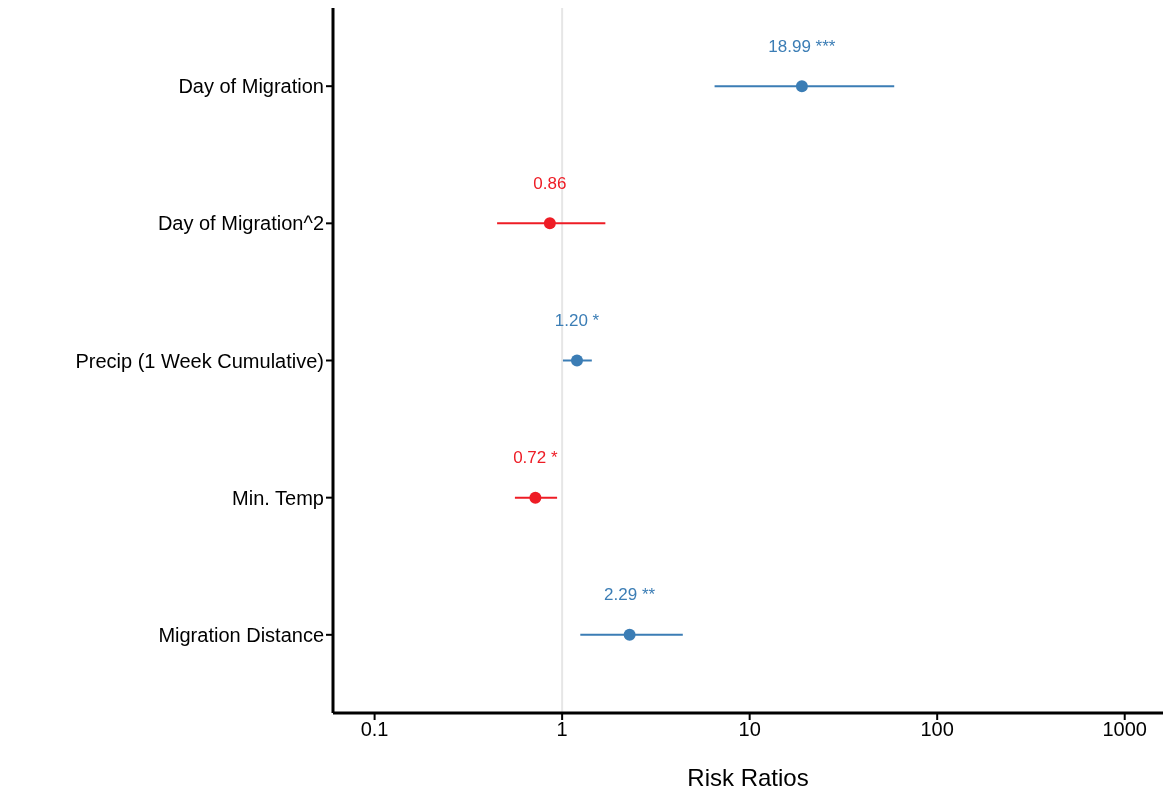 The image size is (1170, 793). Describe the element at coordinates (241, 634) in the screenshot. I see `y-tick-label: Migration Distance` at that location.